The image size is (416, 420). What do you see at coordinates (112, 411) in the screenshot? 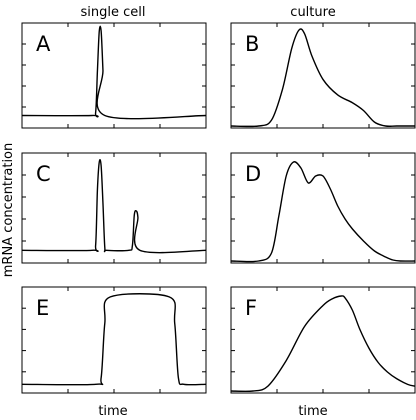
I see `x-axis-label-left: time` at bounding box center [112, 411].